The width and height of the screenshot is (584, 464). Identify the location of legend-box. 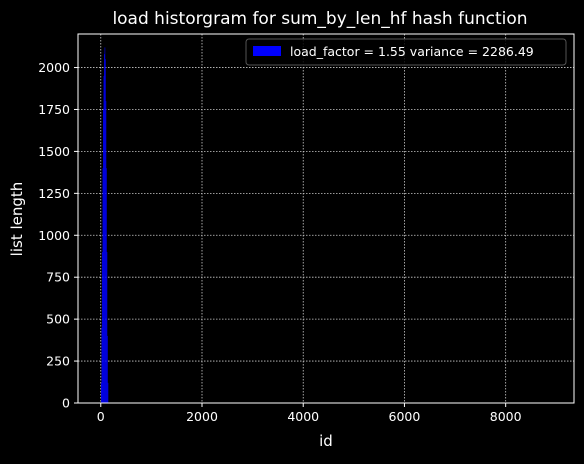
(406, 52).